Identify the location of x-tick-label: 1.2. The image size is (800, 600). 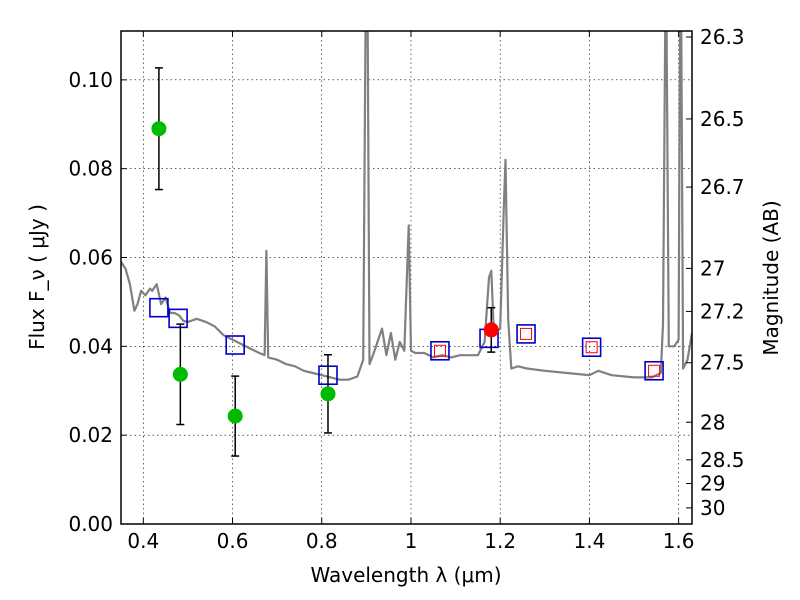
(500, 541).